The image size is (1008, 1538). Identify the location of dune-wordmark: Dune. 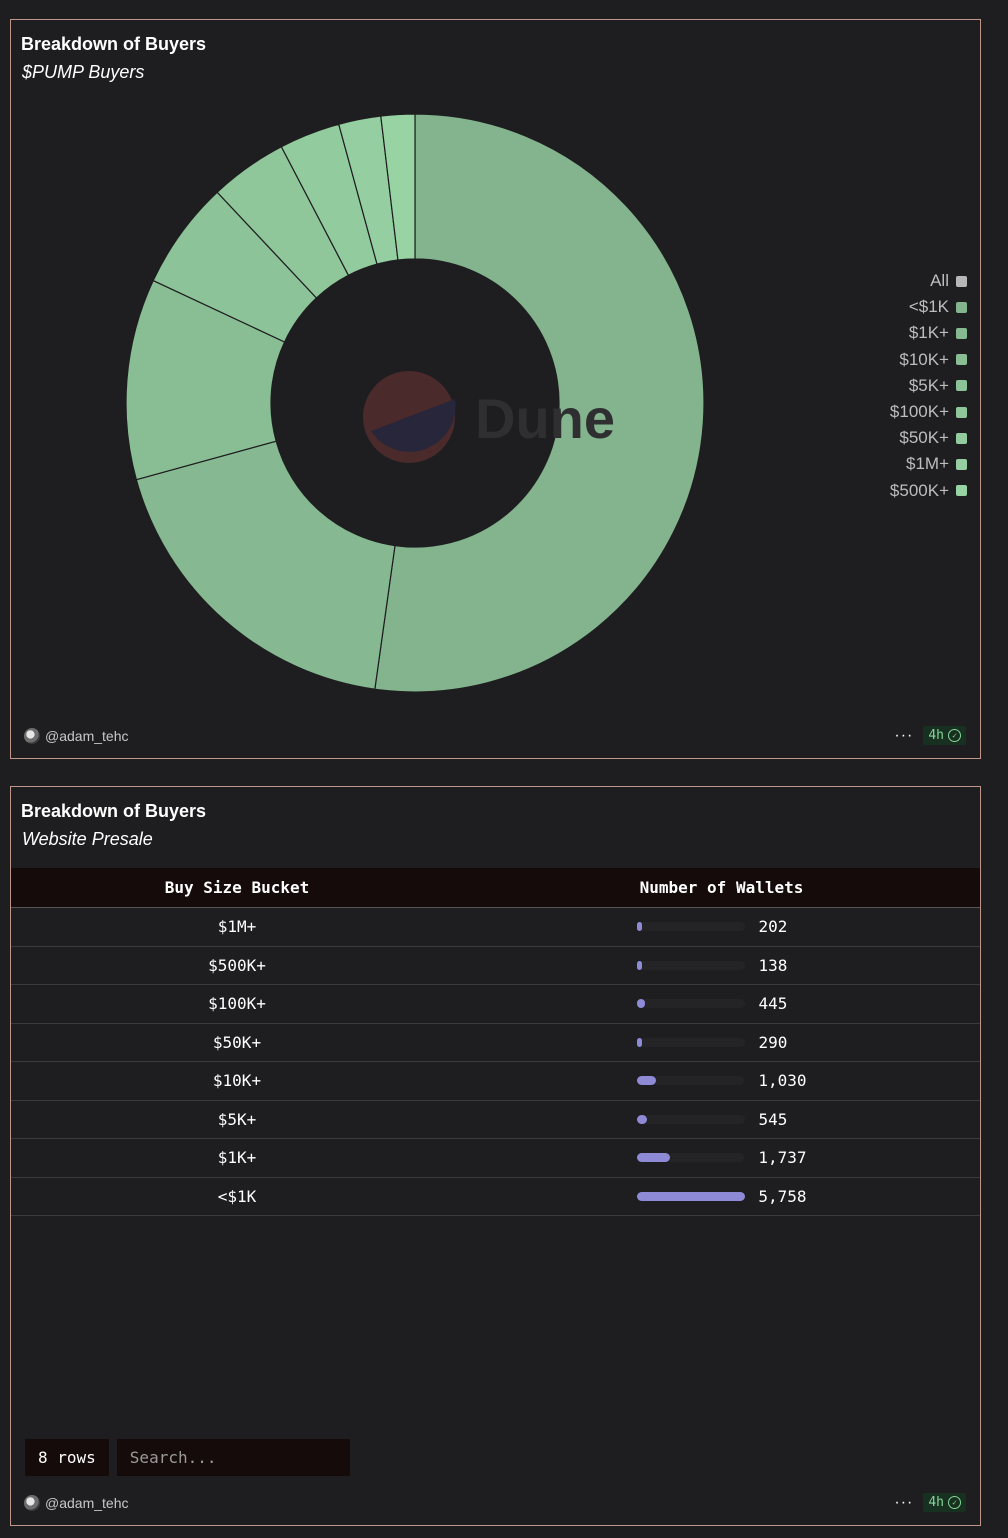
(545, 418).